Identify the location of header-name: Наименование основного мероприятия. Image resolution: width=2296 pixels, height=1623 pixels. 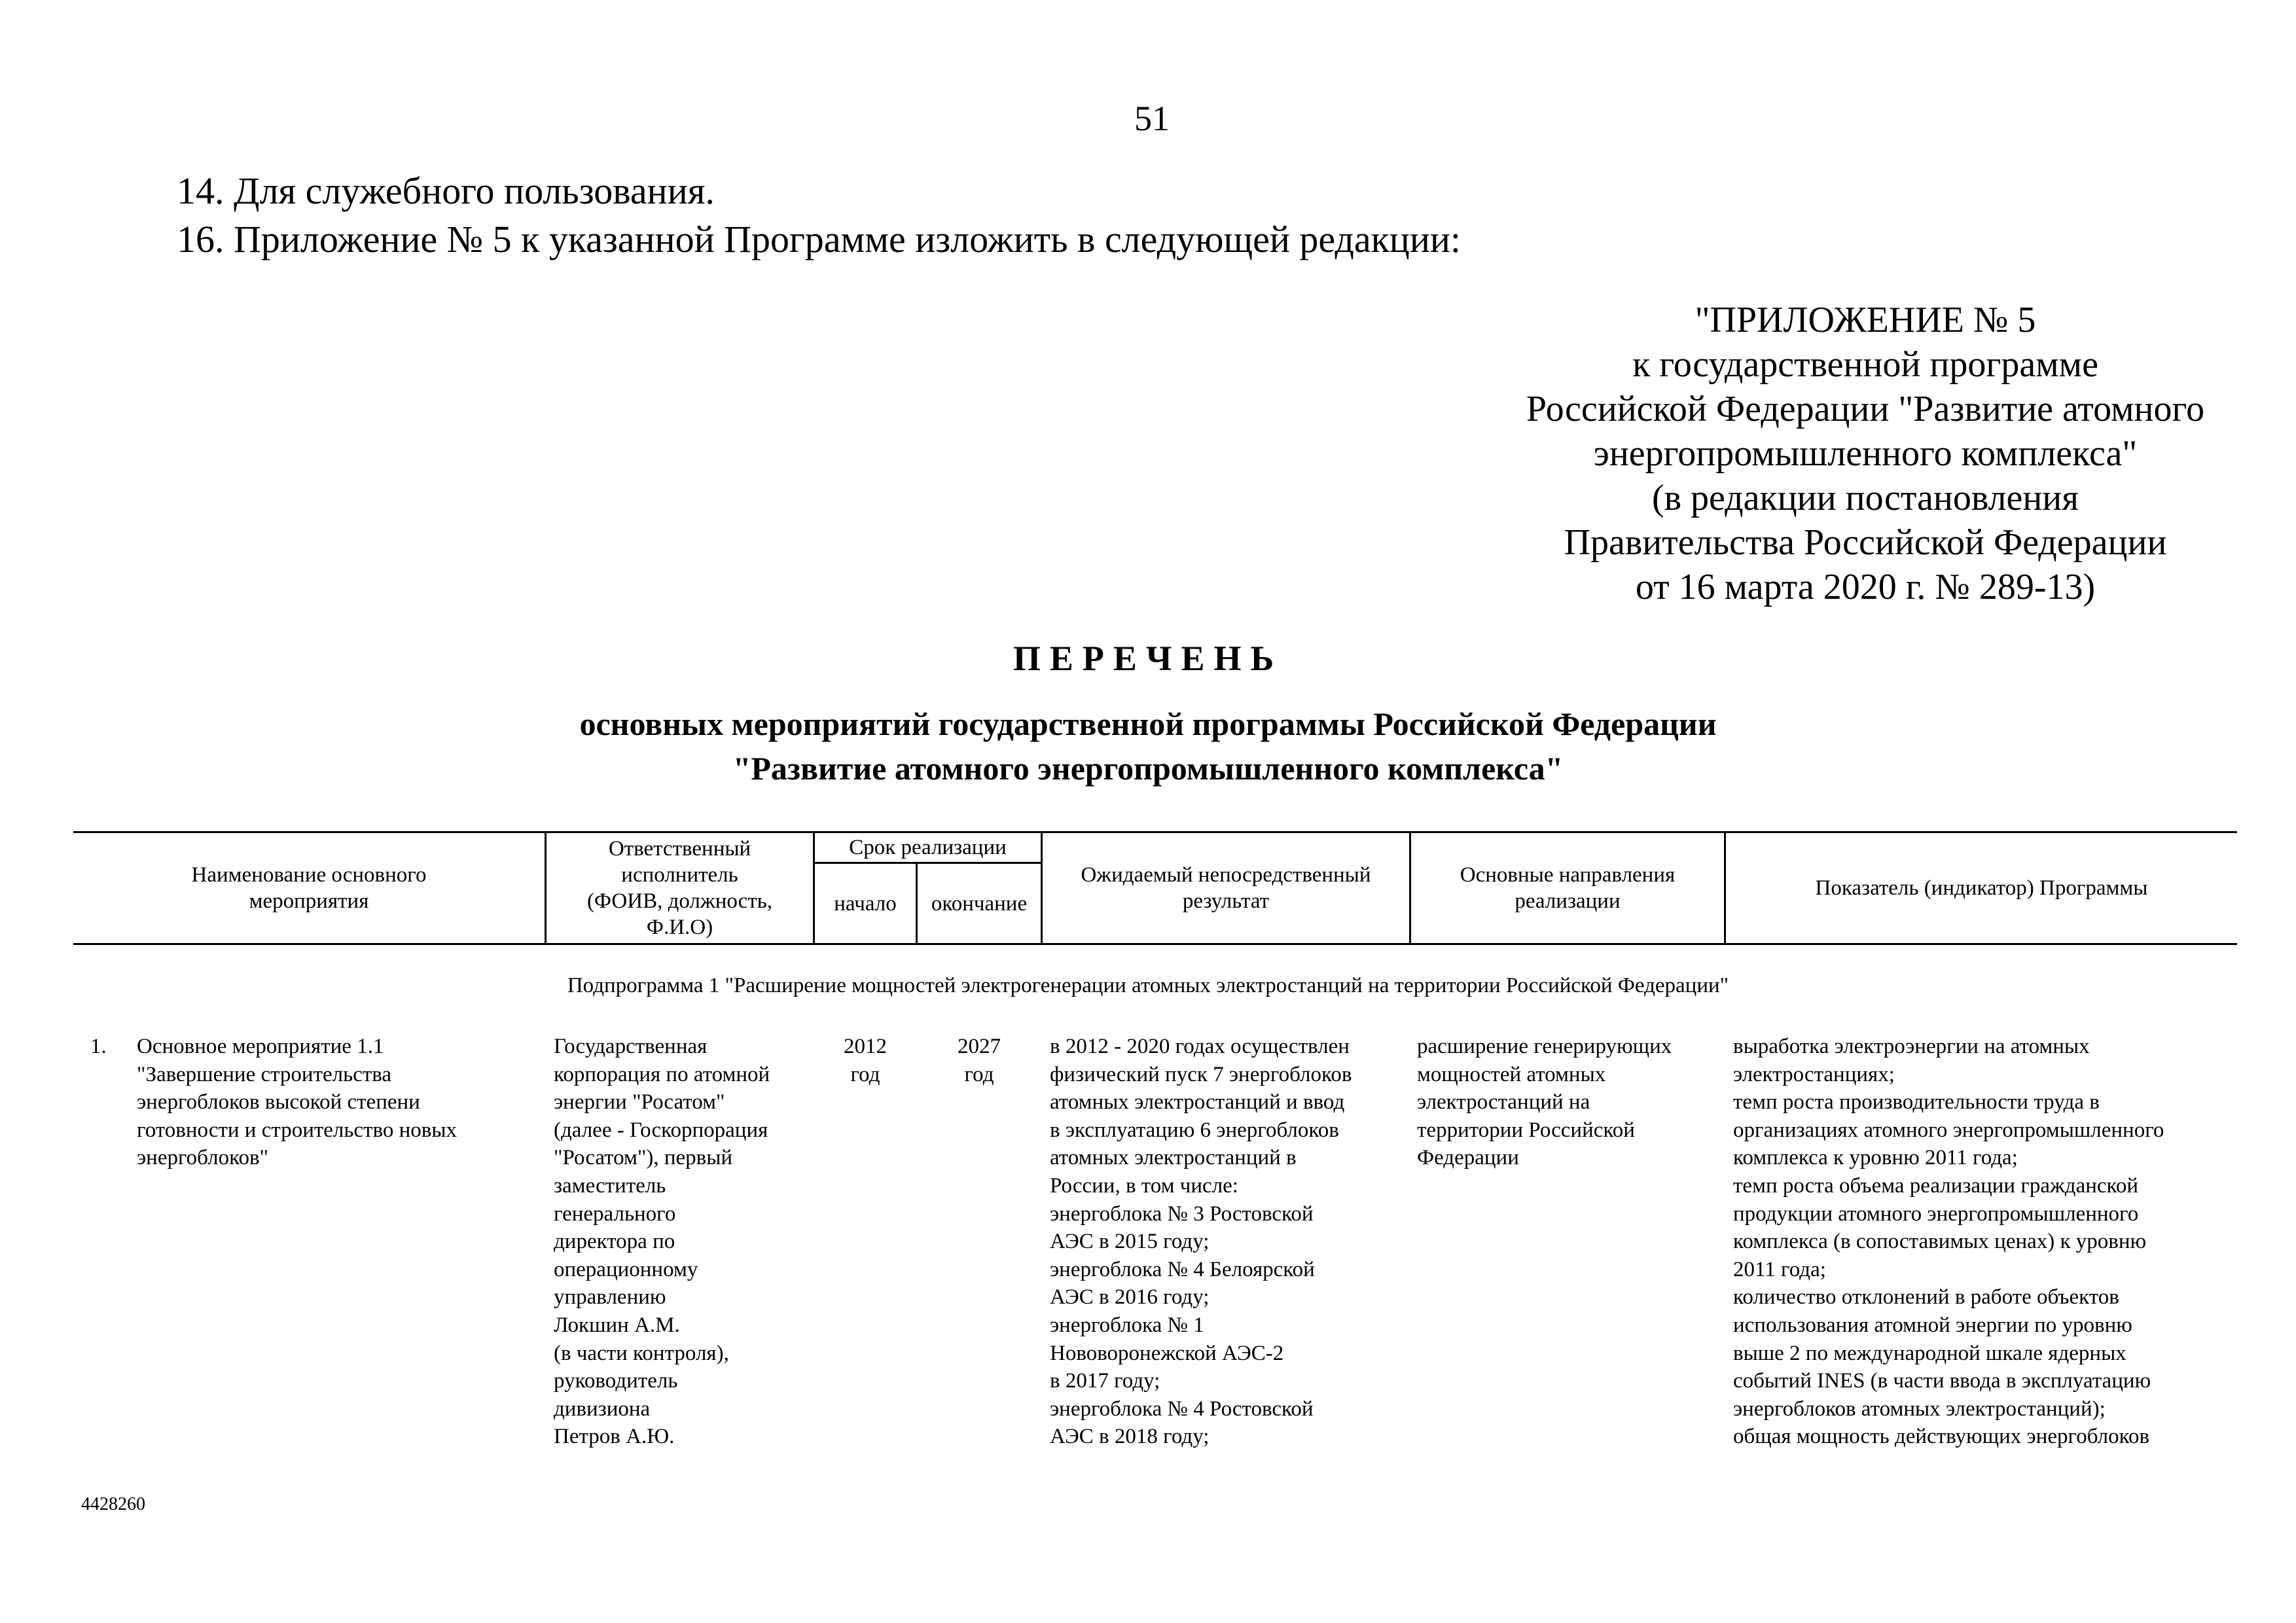
(309, 888).